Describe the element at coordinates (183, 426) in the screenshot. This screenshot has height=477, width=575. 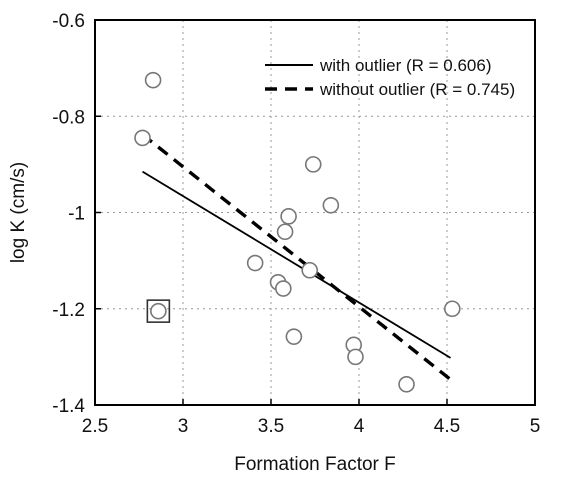
I see `x-tick-label: 3` at that location.